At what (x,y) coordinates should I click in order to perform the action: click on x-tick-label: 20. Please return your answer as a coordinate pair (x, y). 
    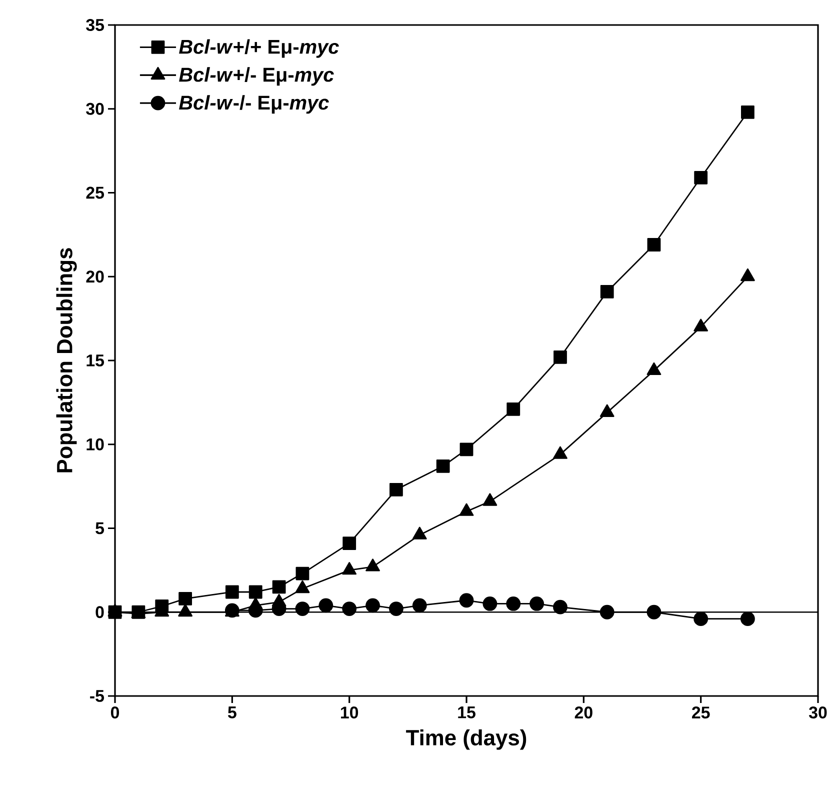
    Looking at the image, I should click on (583, 712).